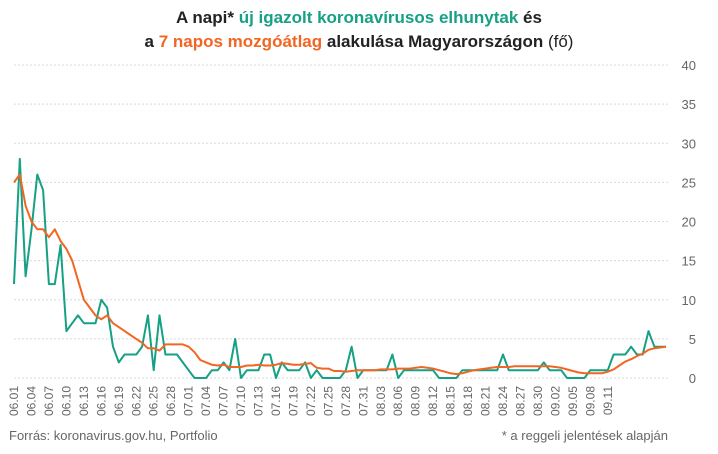 The image size is (718, 454). What do you see at coordinates (241, 401) in the screenshot?
I see `x-tick-label: 07.10` at bounding box center [241, 401].